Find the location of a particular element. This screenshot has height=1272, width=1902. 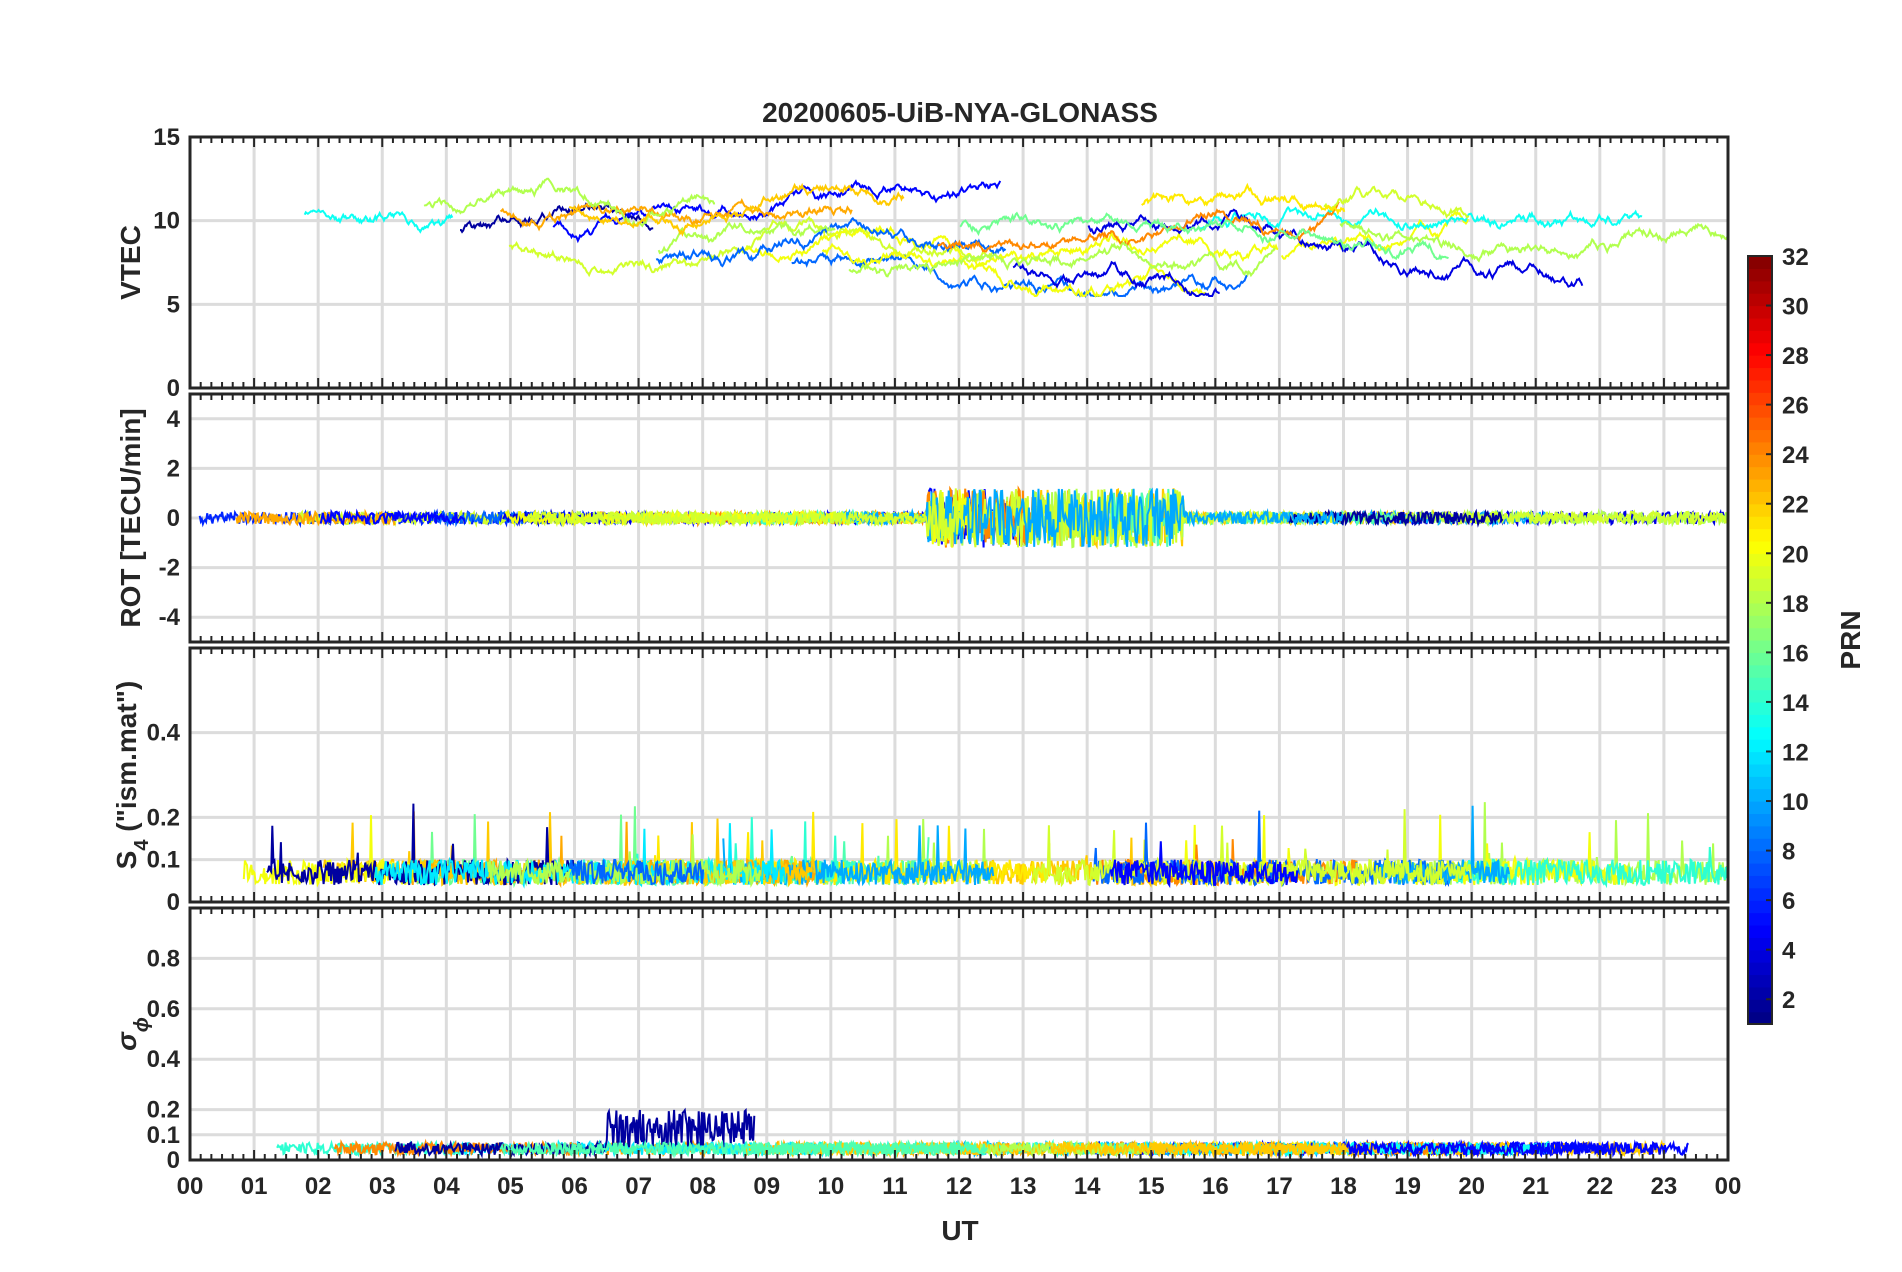

colorbar-tick-label: 8 is located at coordinates (1788, 852).